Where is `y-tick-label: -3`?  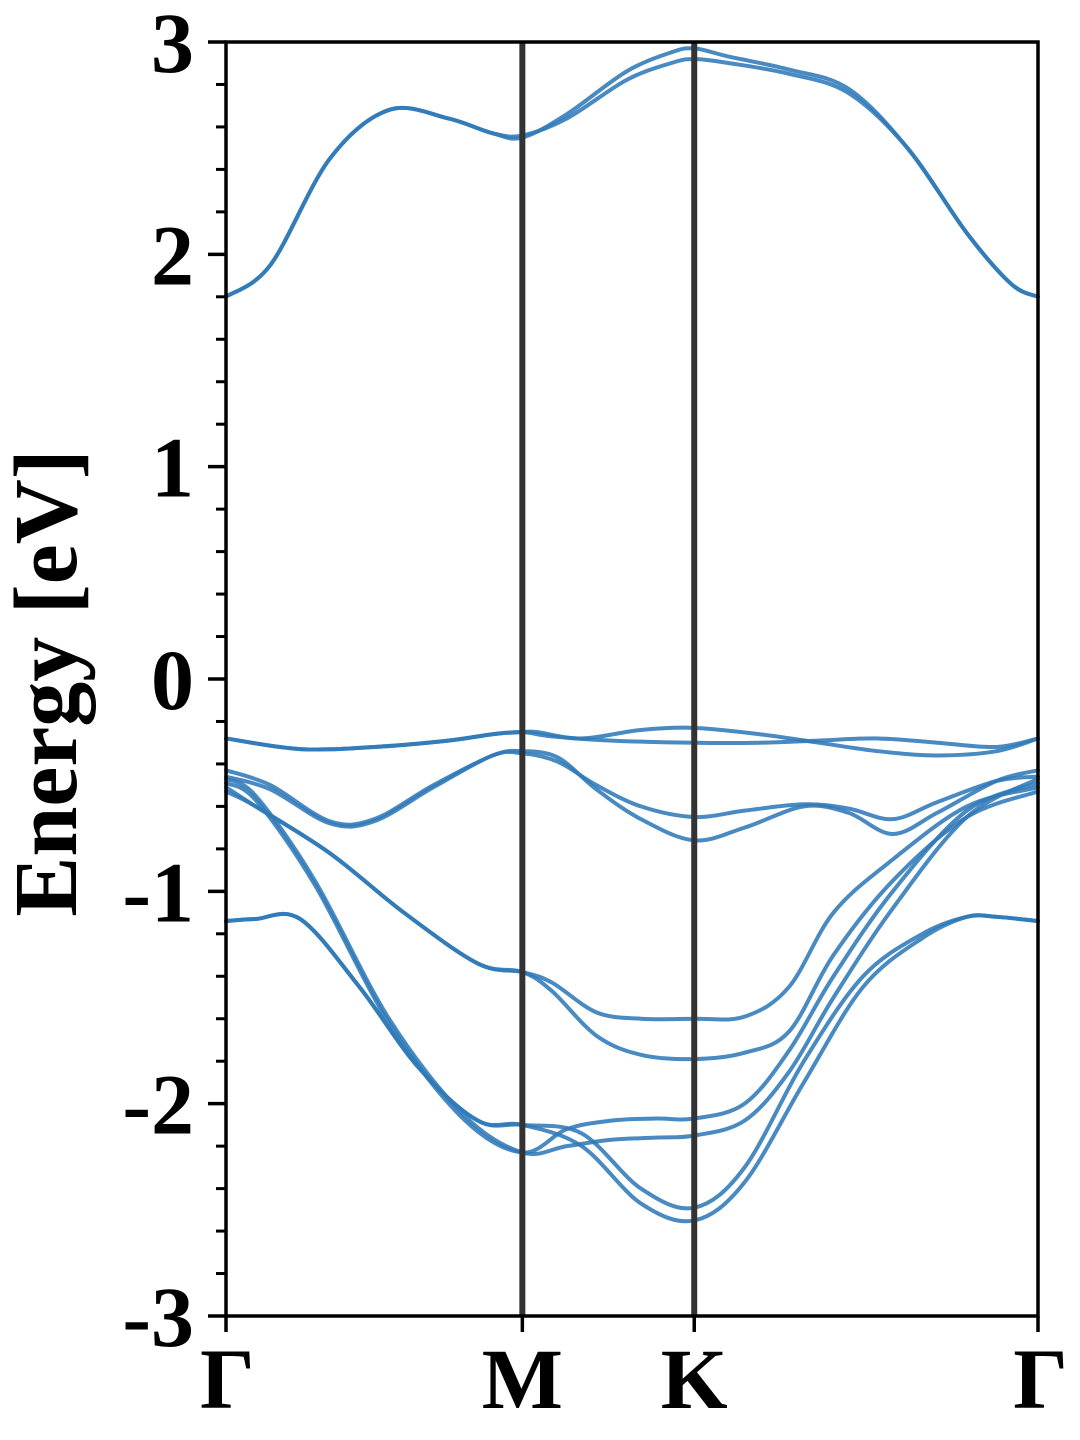
y-tick-label: -3 is located at coordinates (158, 1317).